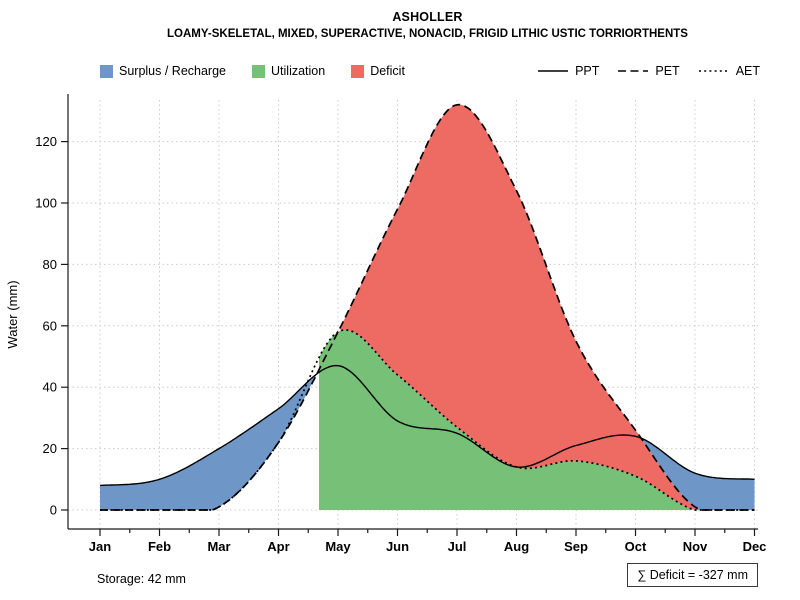 The height and width of the screenshot is (600, 800). What do you see at coordinates (755, 546) in the screenshot?
I see `svg-text: Dec` at bounding box center [755, 546].